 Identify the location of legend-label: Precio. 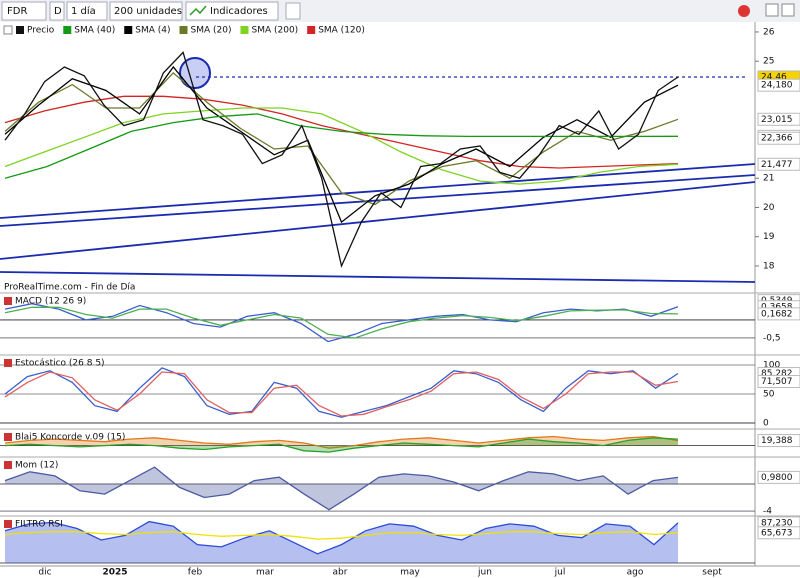
(41, 31).